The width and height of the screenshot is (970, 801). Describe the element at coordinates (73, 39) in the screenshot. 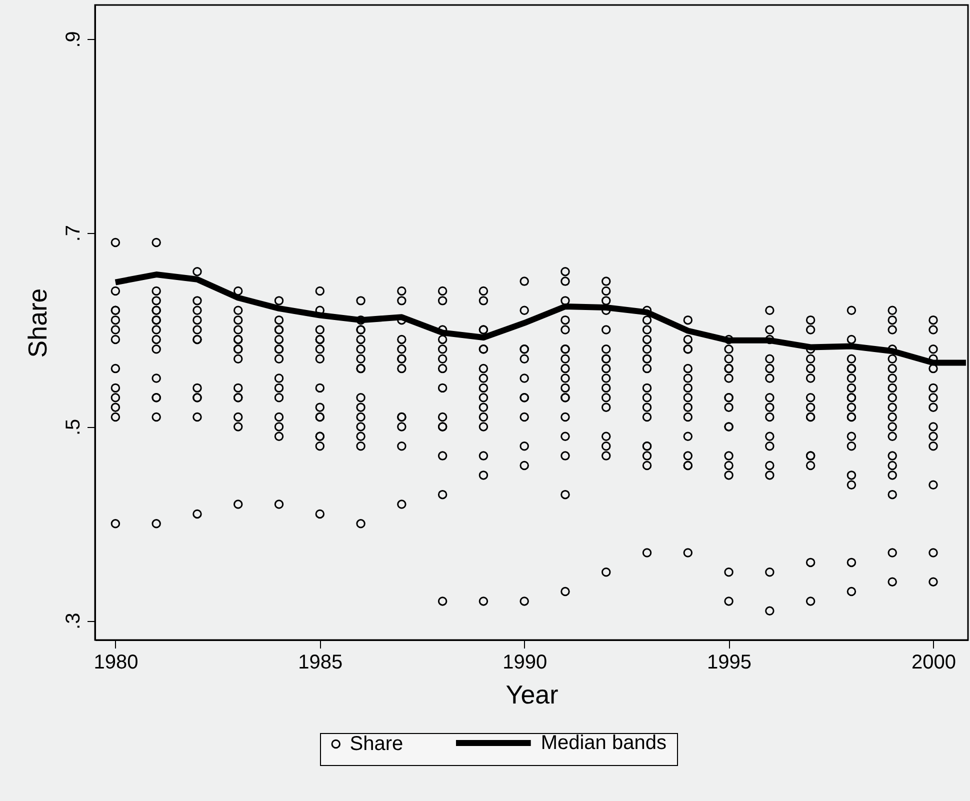

I see `y-tick-label: .9` at that location.